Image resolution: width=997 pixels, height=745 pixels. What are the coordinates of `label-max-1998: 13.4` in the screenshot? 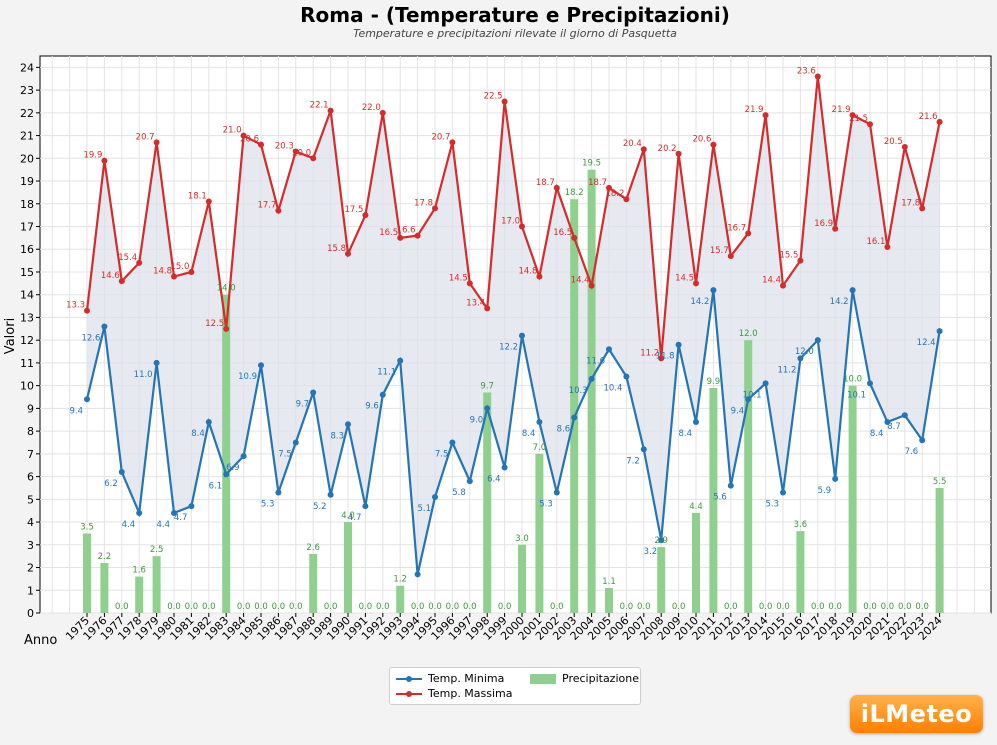 It's located at (475, 303).